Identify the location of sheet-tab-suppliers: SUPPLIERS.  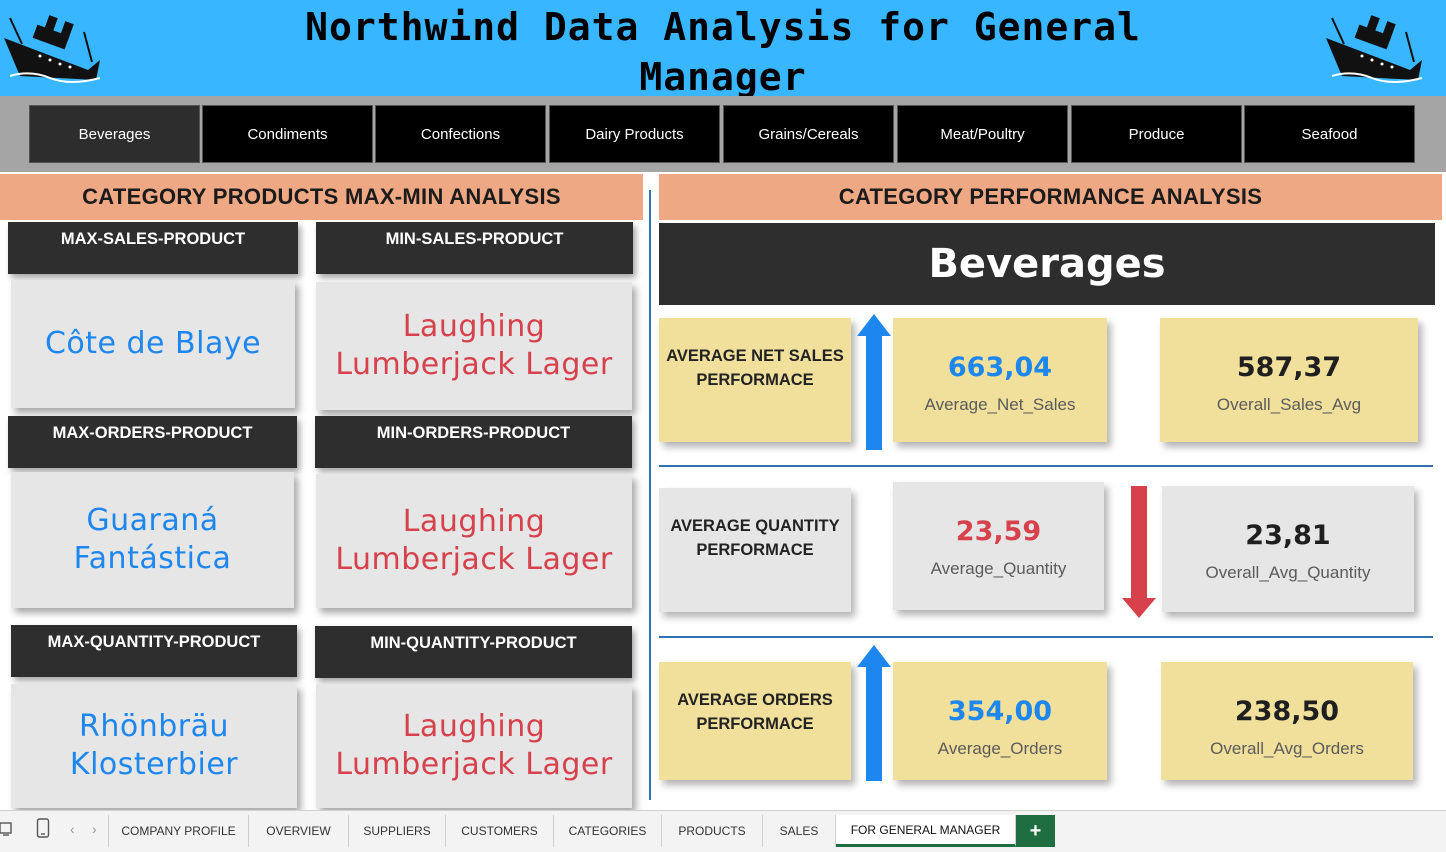
(397, 831).